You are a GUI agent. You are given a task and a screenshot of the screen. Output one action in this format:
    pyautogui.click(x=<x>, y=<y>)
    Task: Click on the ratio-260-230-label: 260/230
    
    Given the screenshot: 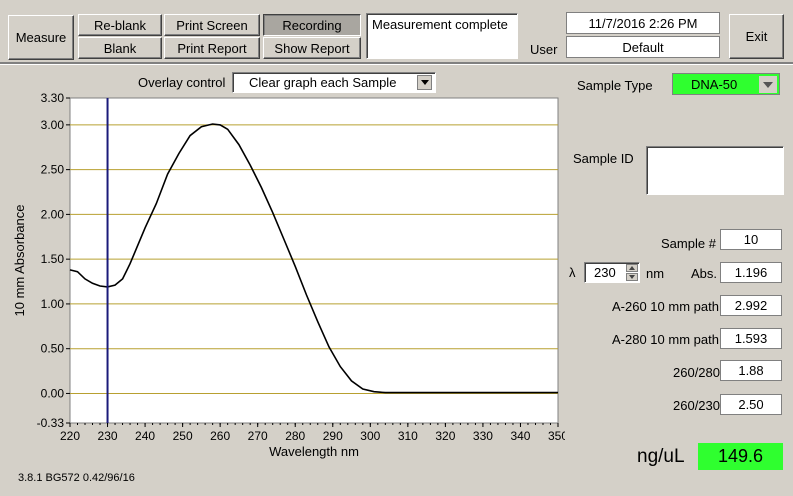 What is the action you would take?
    pyautogui.click(x=696, y=405)
    